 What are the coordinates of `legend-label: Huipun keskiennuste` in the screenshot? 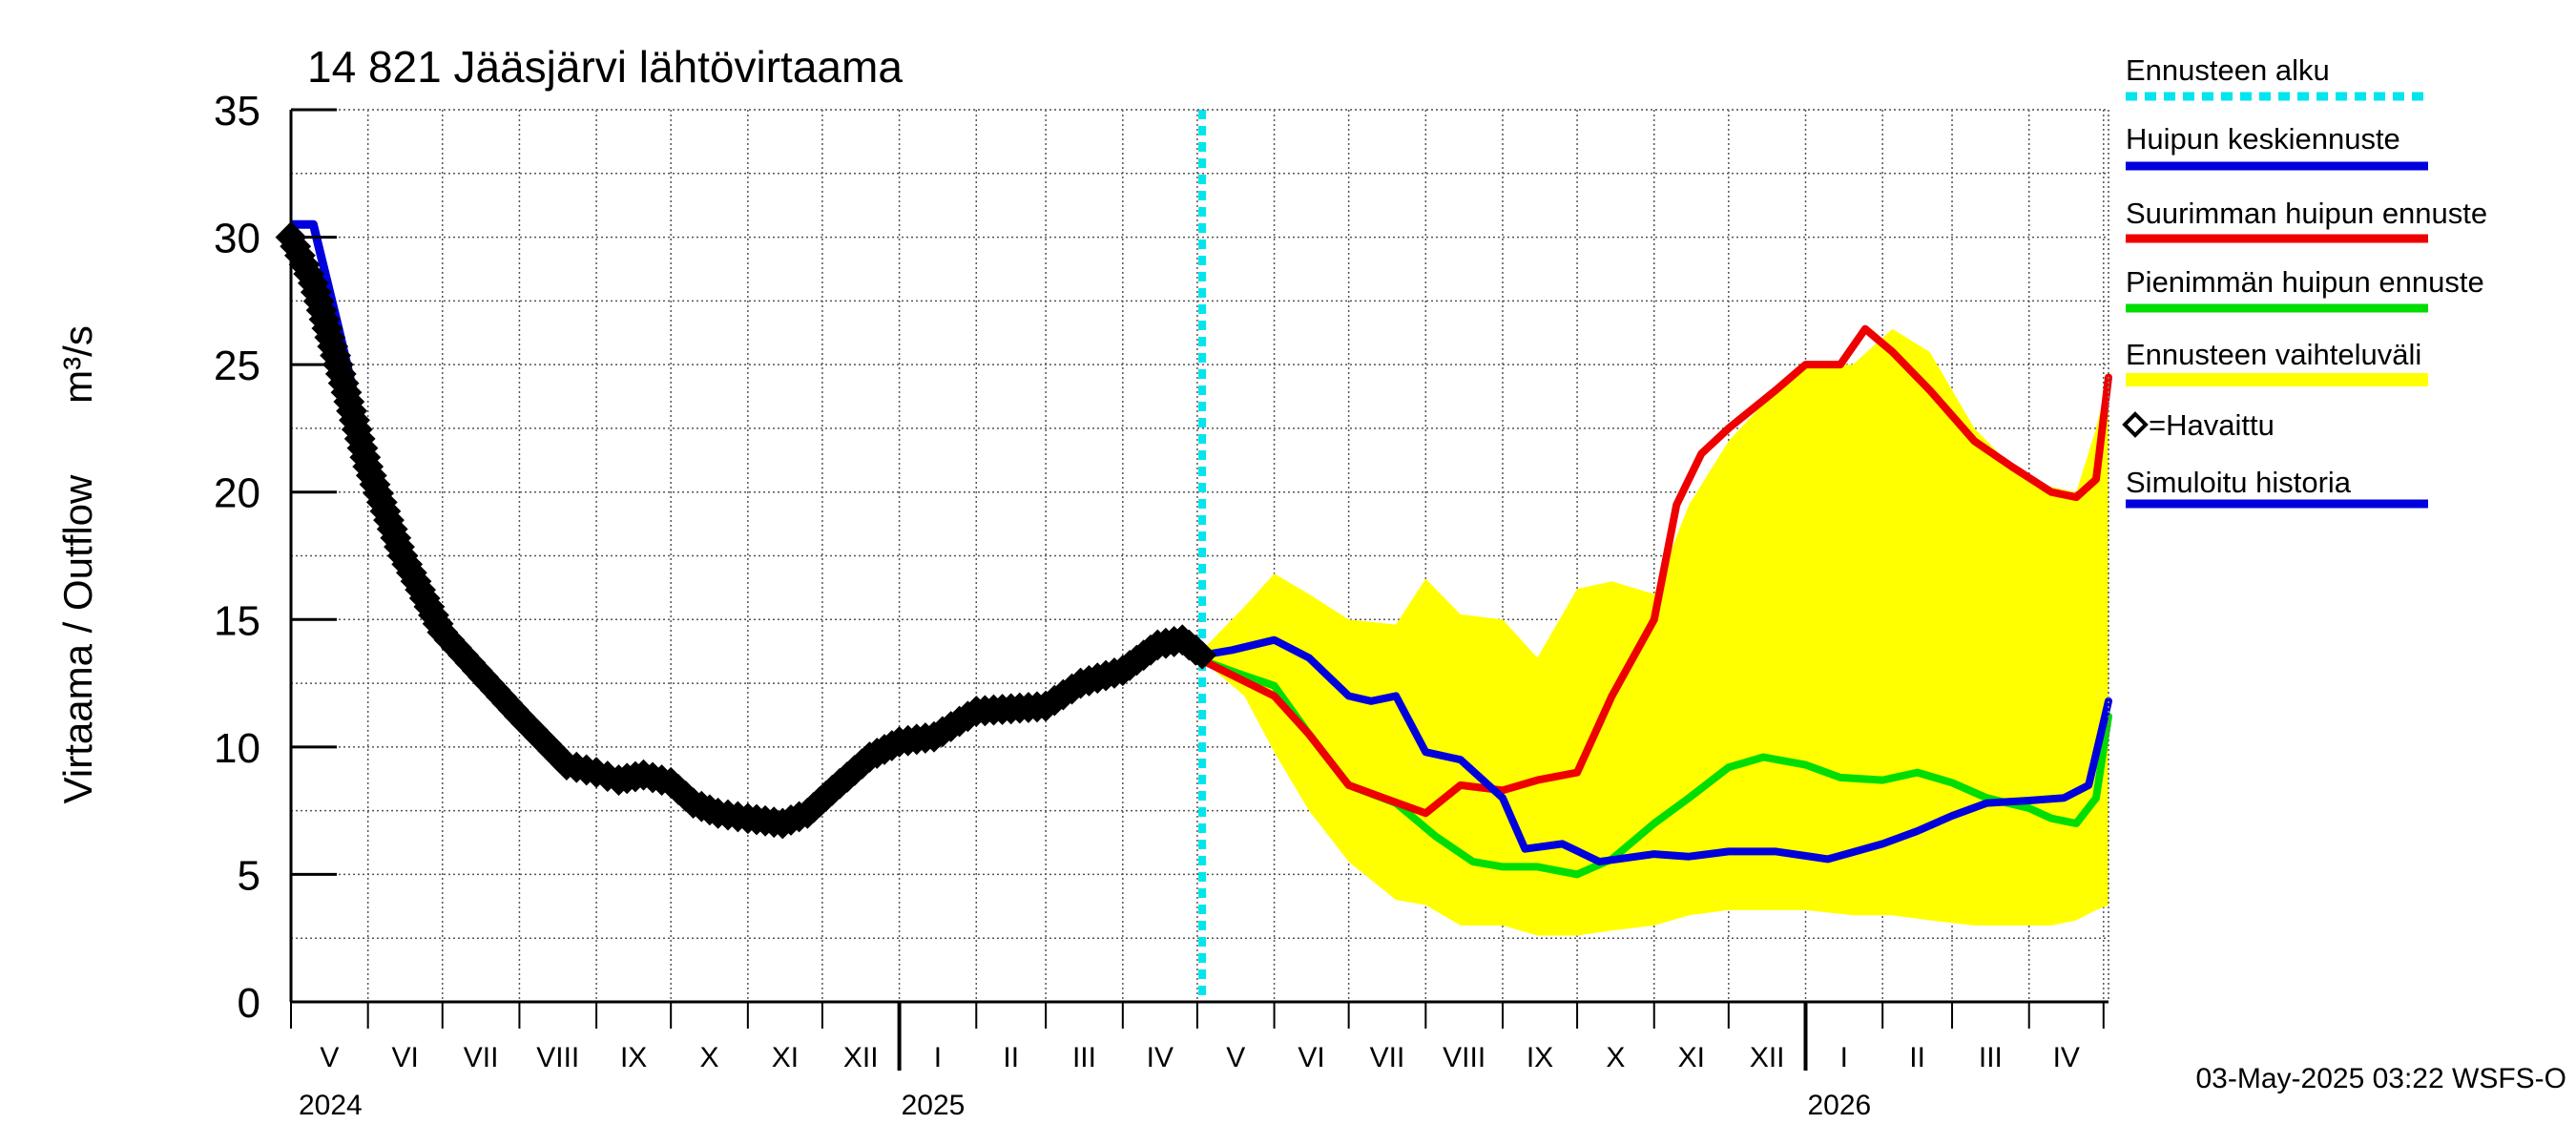 It's located at (2263, 139).